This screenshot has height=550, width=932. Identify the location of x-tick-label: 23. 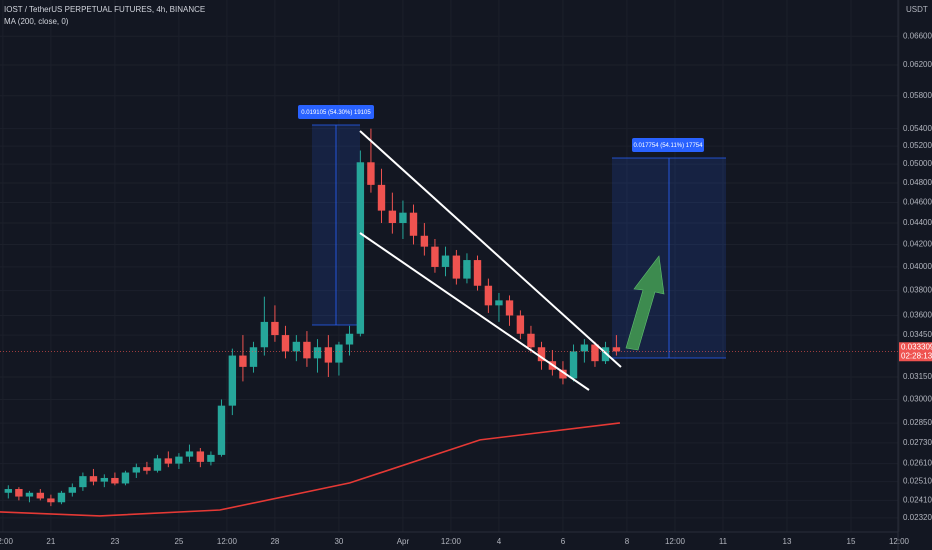
(114, 541).